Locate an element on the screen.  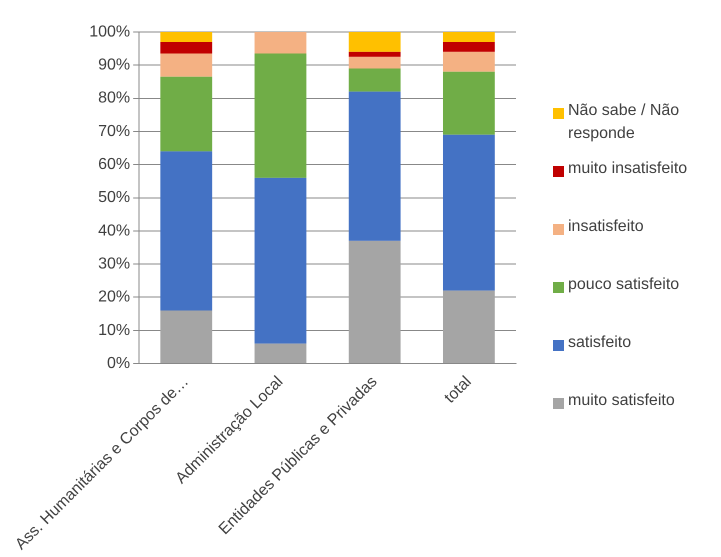
y-tick-label: 80% is located at coordinates (114, 98).